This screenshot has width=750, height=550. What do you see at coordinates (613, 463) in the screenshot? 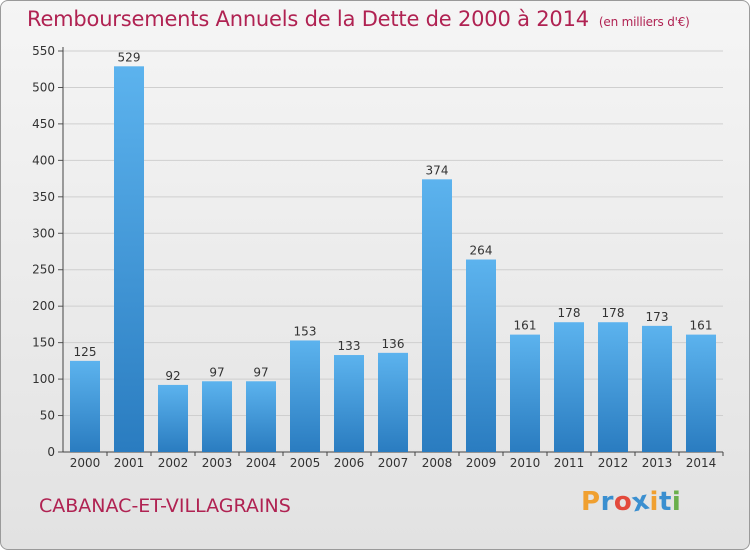
I see `x-tick-label: 2012` at bounding box center [613, 463].